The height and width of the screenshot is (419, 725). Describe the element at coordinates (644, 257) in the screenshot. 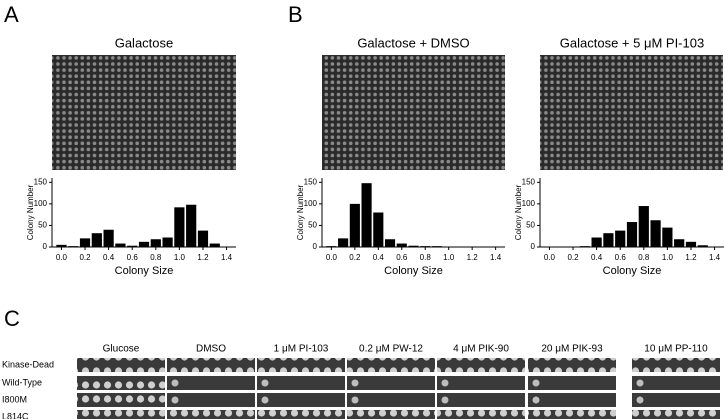

I see `x-tick-label: 0.8` at that location.